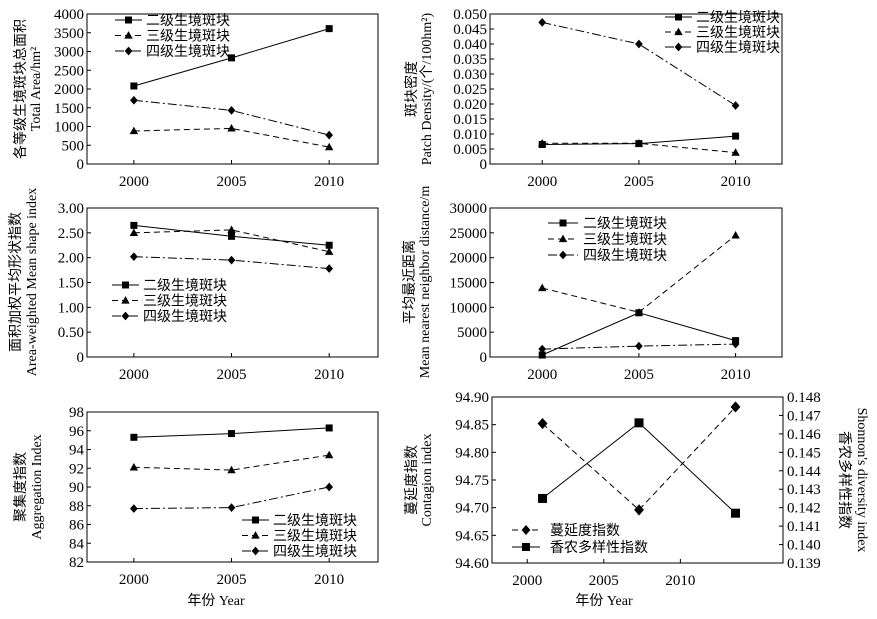  Describe the element at coordinates (427, 480) in the screenshot. I see `y-axis-label: Contagion index` at that location.